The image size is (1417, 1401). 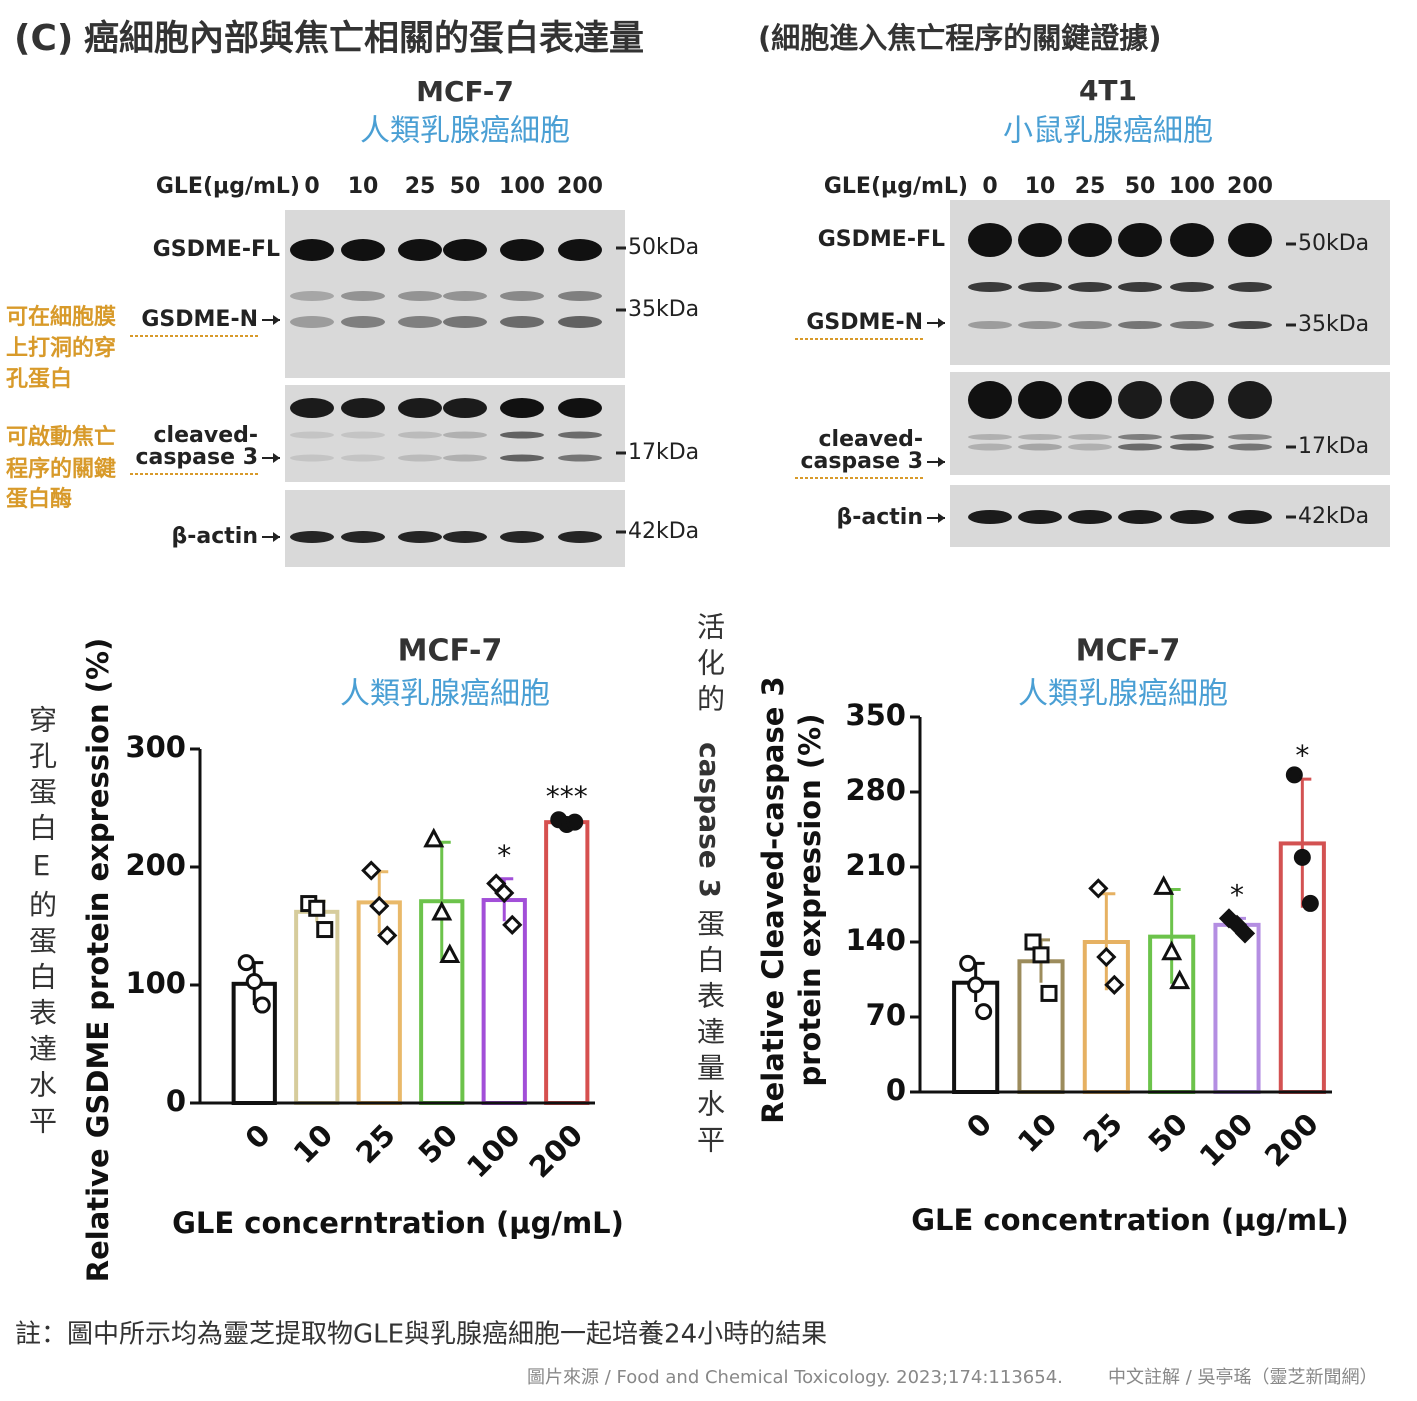 What do you see at coordinates (196, 457) in the screenshot?
I see `blot-row-label: caspase 3` at bounding box center [196, 457].